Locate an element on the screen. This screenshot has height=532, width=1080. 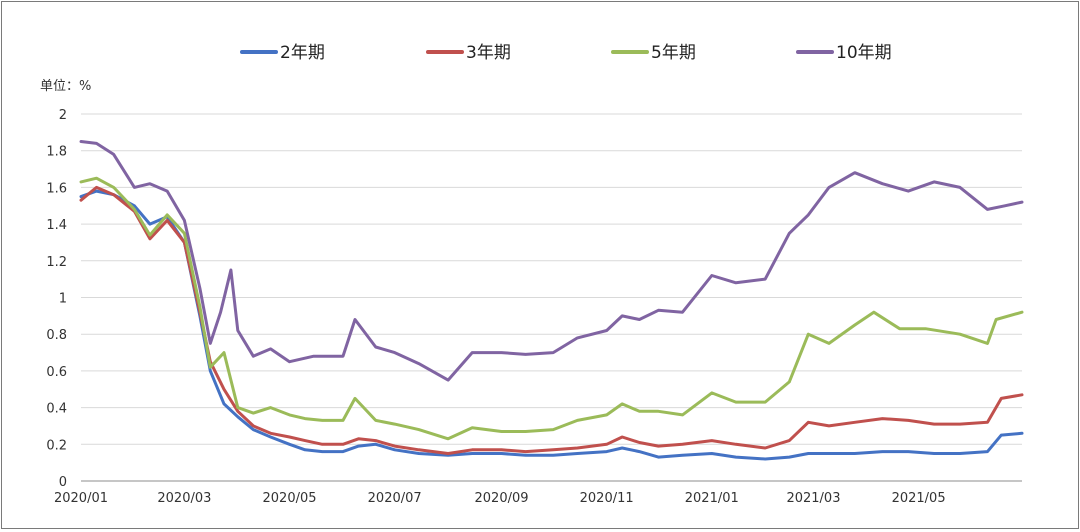
y-tick-label: 2 is located at coordinates (63, 115).